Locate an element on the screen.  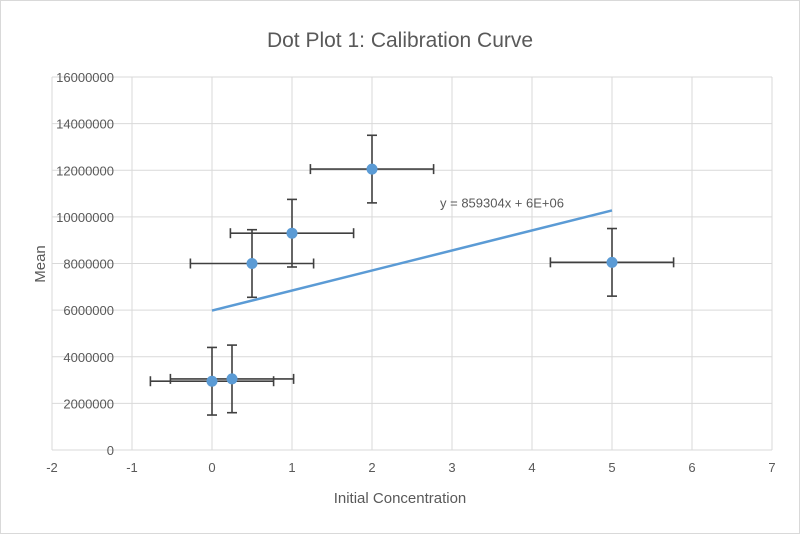
x-tick-label: 4 is located at coordinates (531, 467).